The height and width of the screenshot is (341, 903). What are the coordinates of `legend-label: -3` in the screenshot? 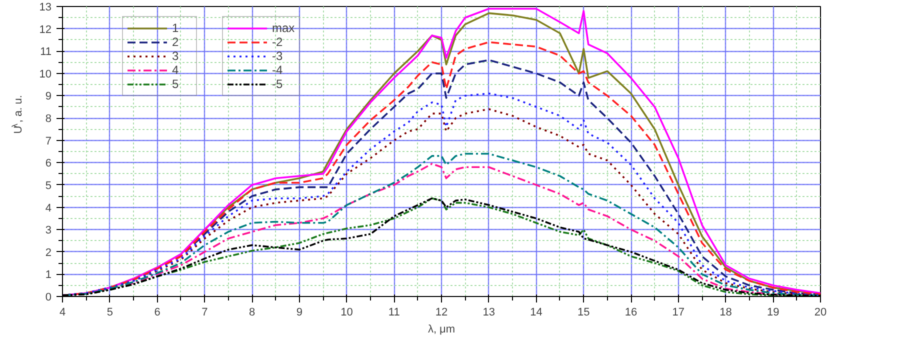 It's located at (278, 56).